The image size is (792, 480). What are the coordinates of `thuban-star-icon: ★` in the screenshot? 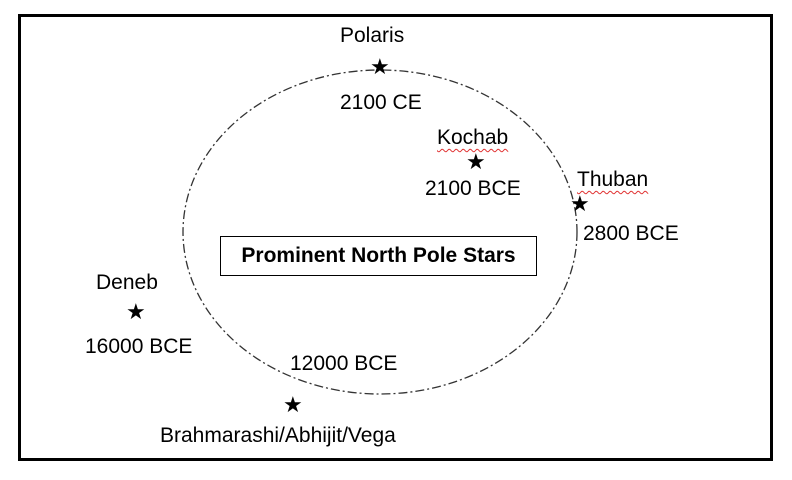 It's located at (580, 203).